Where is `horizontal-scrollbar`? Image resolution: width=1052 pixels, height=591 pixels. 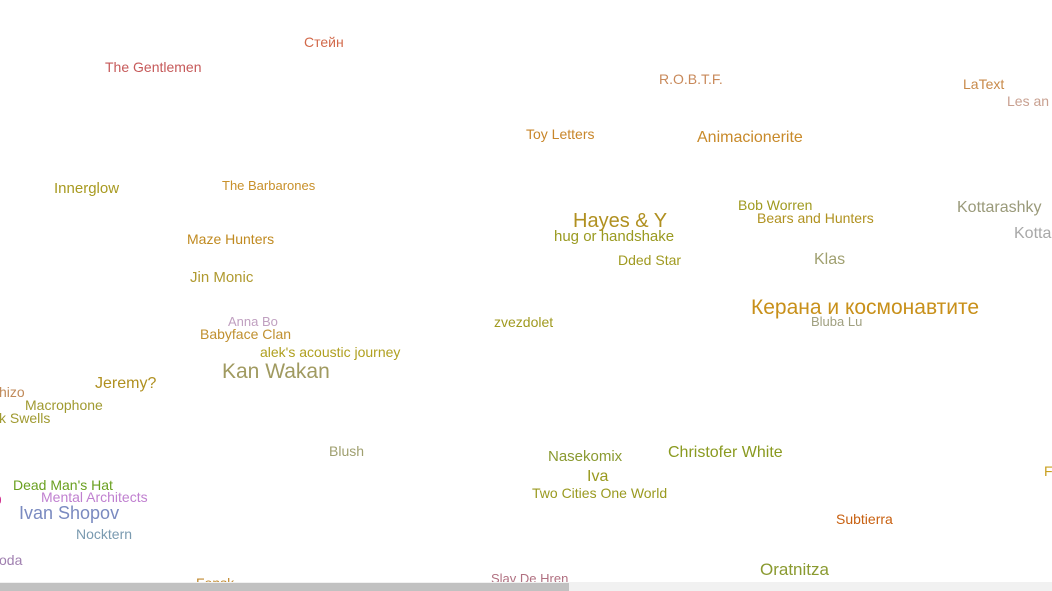
horizontal-scrollbar is located at coordinates (526, 586).